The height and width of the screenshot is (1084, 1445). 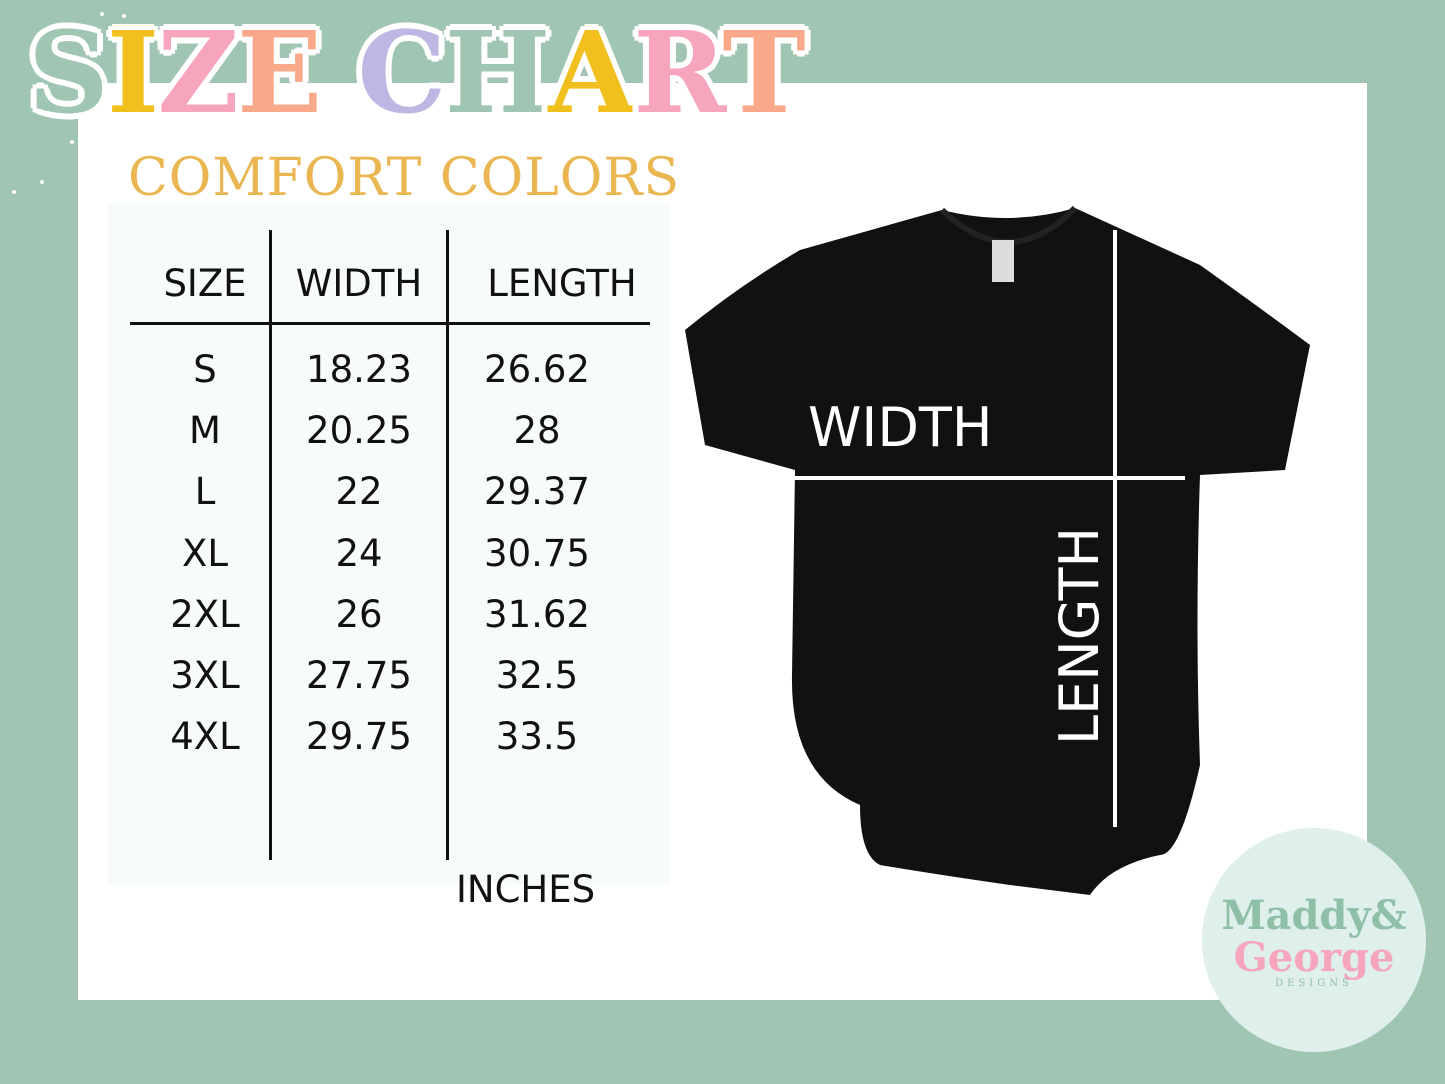 What do you see at coordinates (591, 73) in the screenshot?
I see `title-letter: A` at bounding box center [591, 73].